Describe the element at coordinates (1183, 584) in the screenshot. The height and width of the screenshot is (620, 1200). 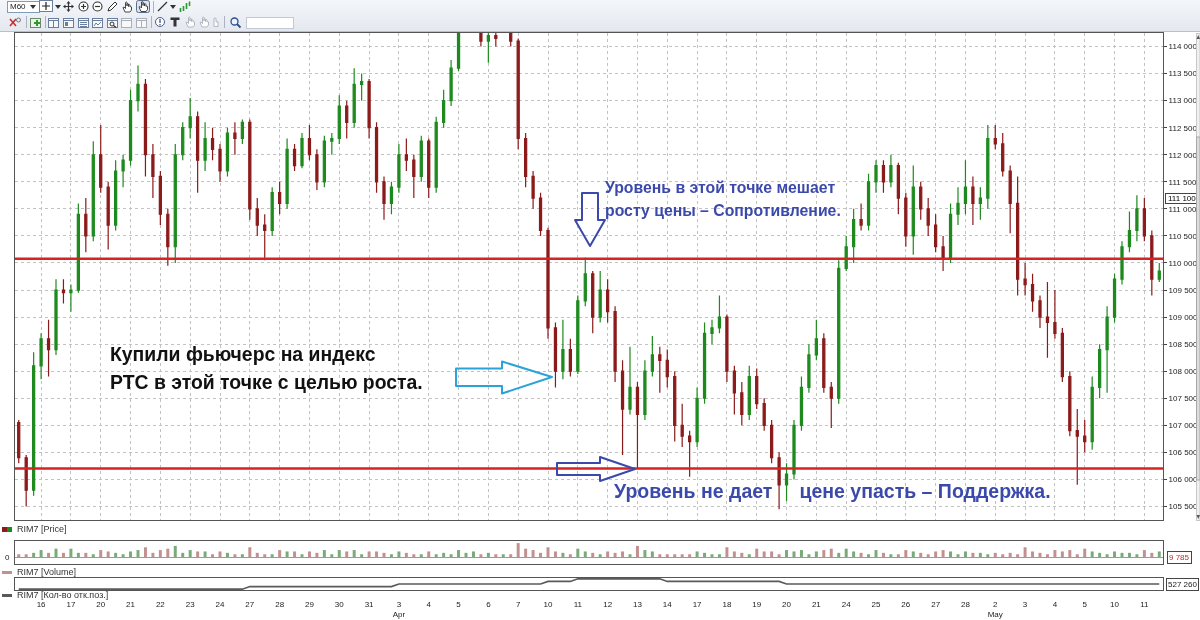
I see `text: 527 260` at that location.